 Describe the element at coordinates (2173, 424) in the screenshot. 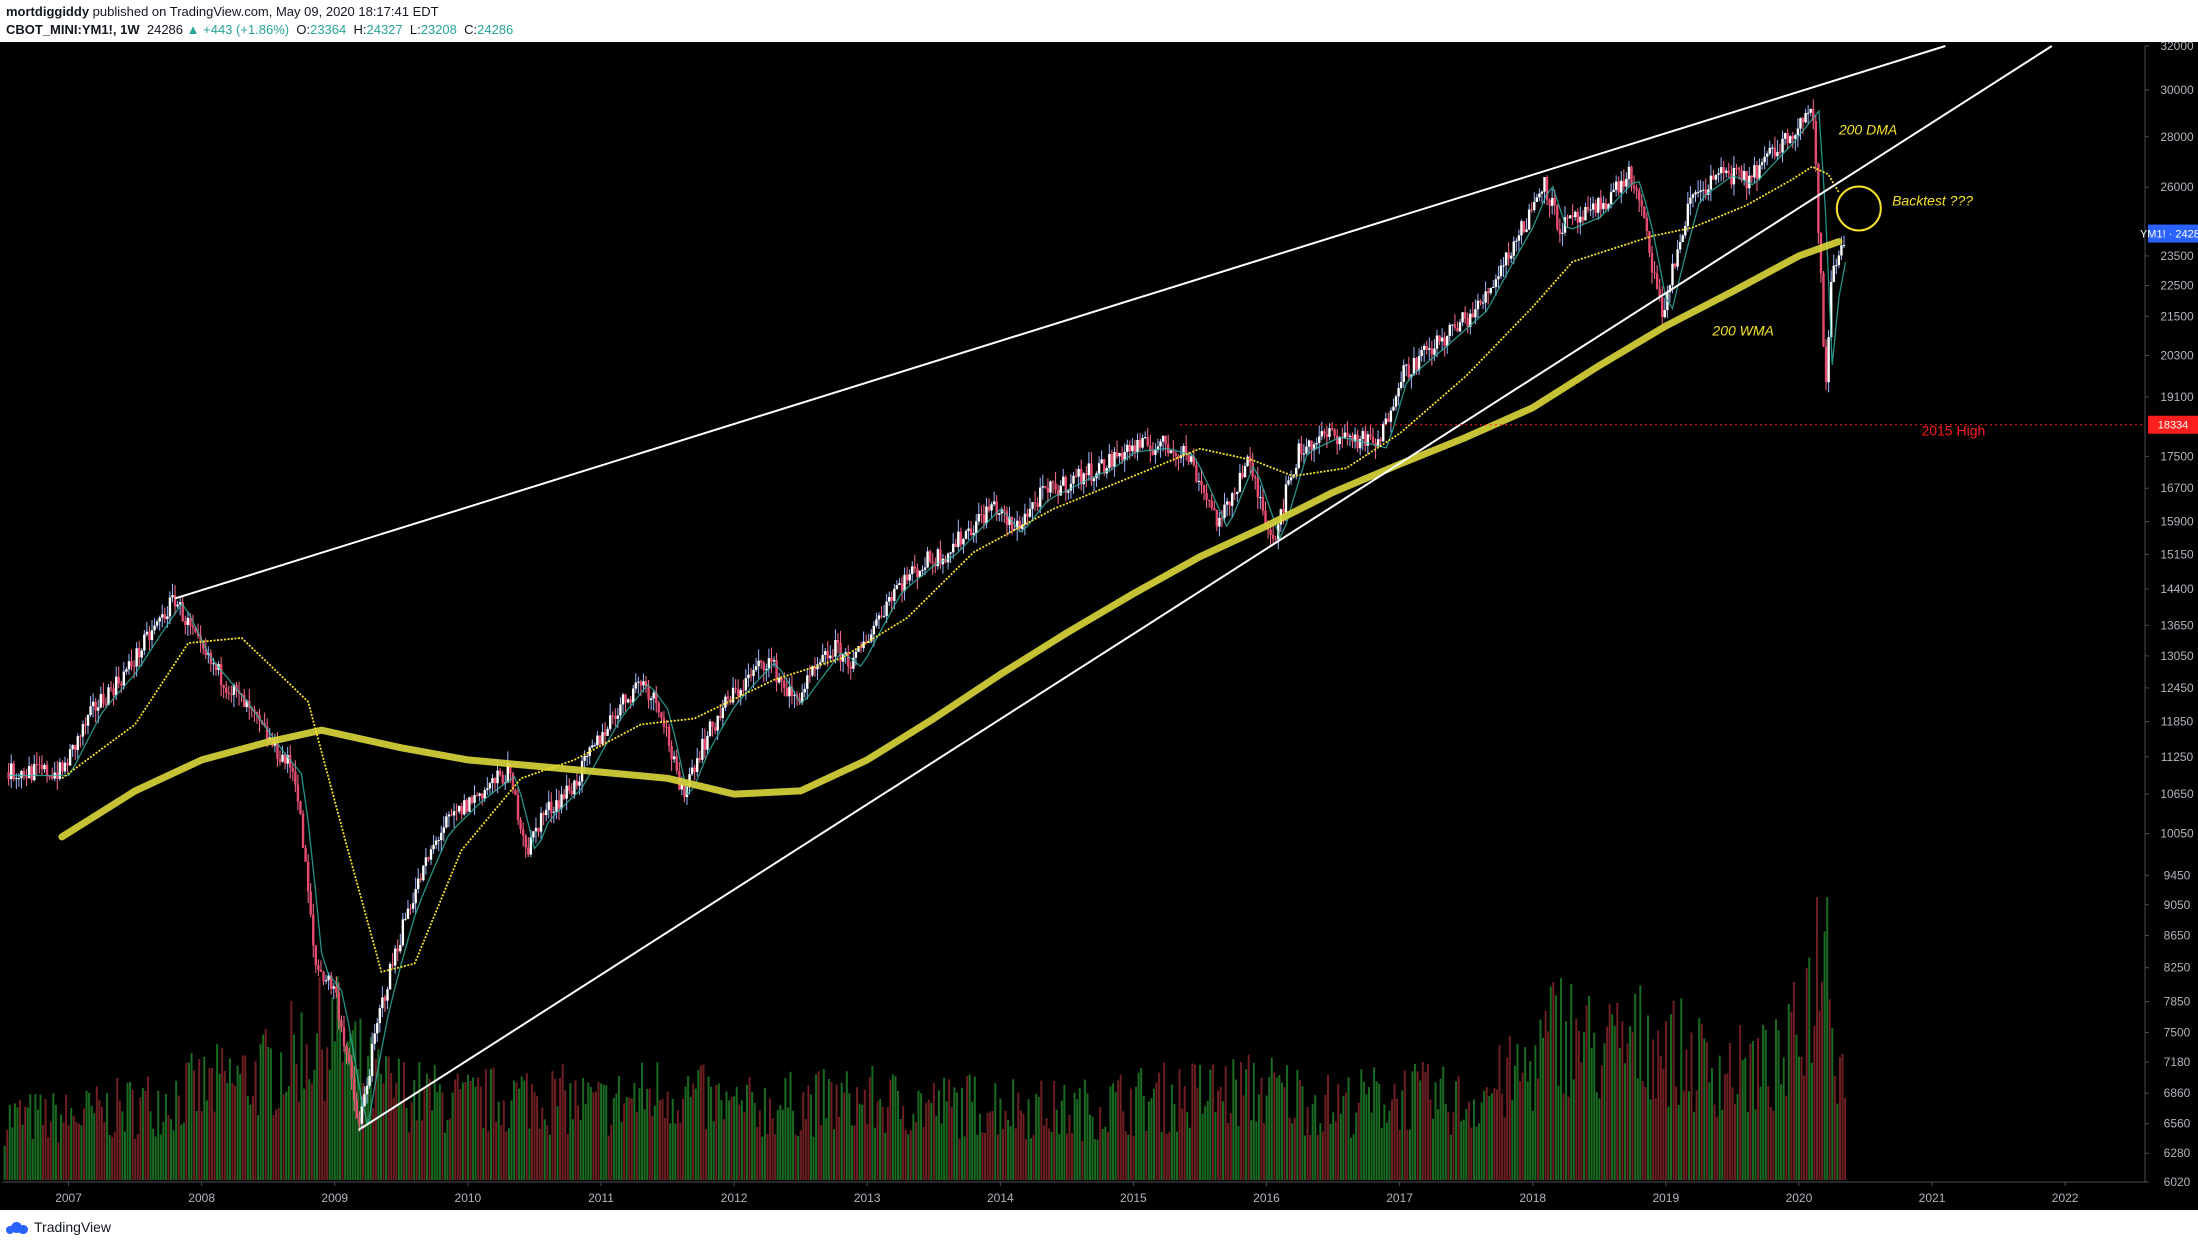

I see `high-2015-tag` at that location.